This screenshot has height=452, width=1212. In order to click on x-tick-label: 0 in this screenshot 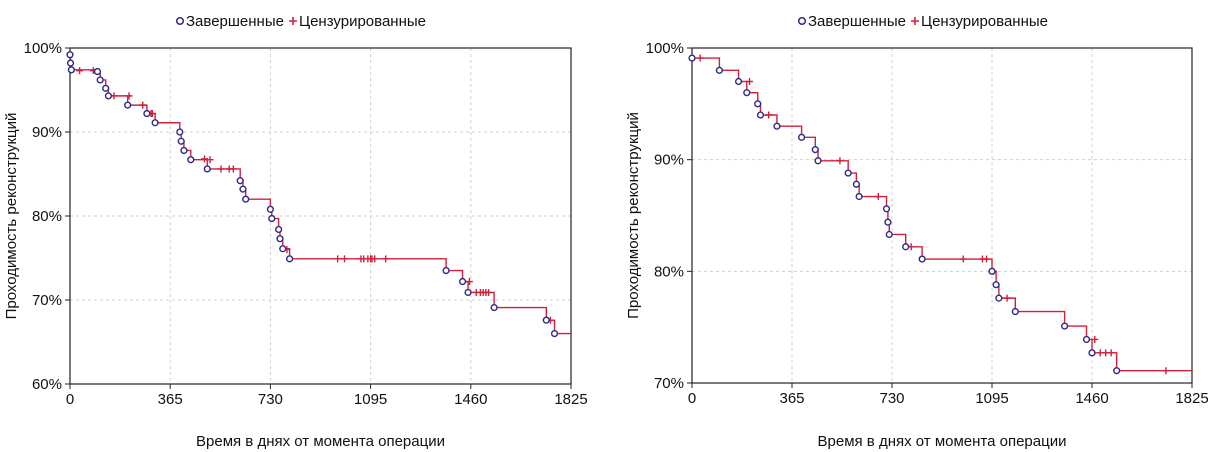, I will do `click(70, 399)`.